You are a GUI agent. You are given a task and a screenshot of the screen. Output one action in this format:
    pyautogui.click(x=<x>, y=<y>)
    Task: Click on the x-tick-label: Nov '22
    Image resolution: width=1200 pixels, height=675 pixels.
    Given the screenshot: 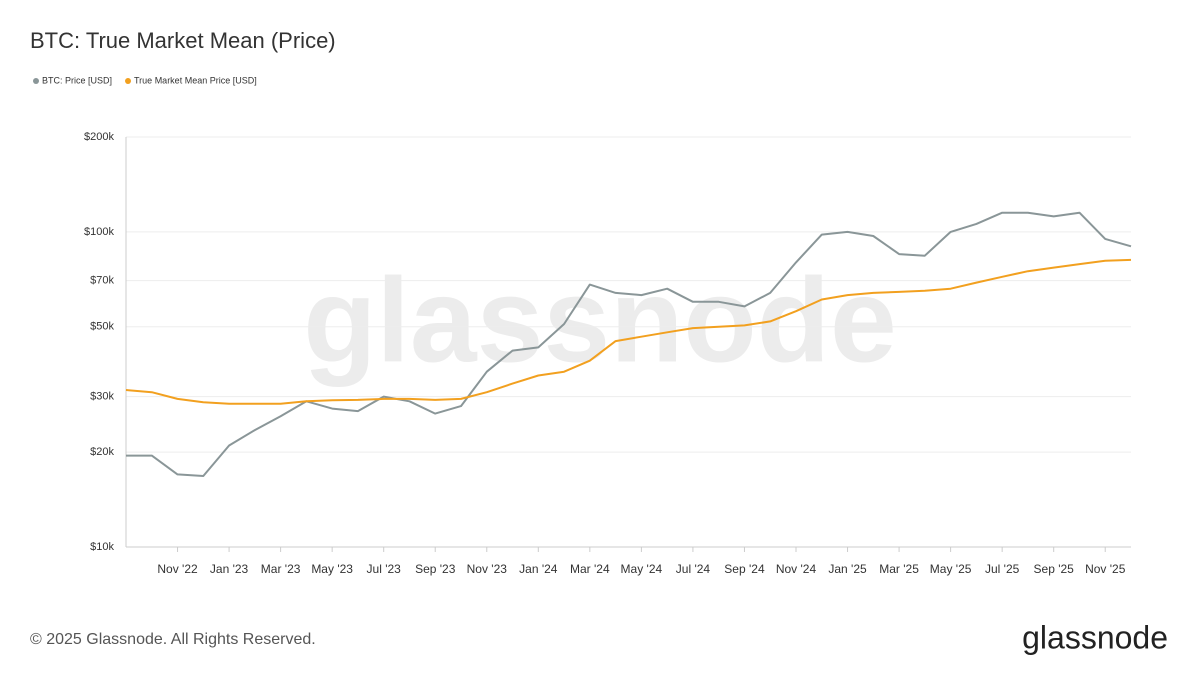 What is the action you would take?
    pyautogui.click(x=177, y=569)
    